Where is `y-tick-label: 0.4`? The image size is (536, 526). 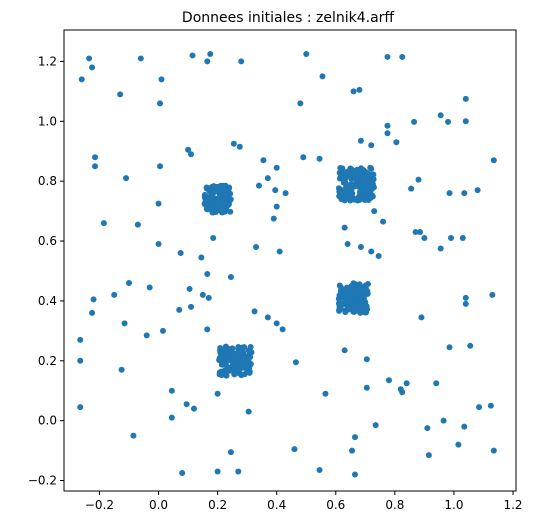
y-tick-label: 0.4 is located at coordinates (47, 301).